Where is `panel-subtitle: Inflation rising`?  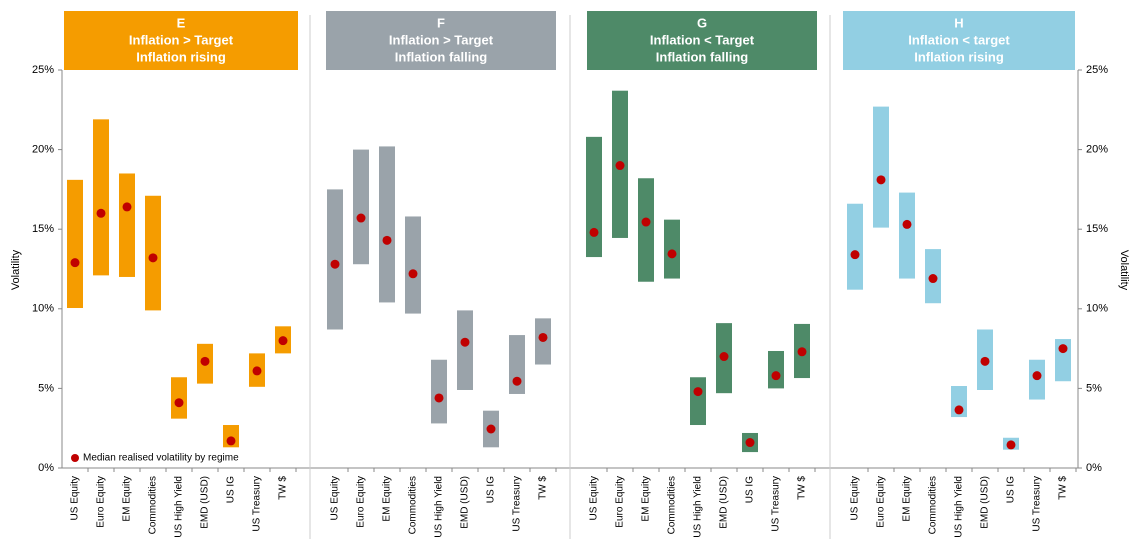
panel-subtitle: Inflation rising is located at coordinates (181, 56).